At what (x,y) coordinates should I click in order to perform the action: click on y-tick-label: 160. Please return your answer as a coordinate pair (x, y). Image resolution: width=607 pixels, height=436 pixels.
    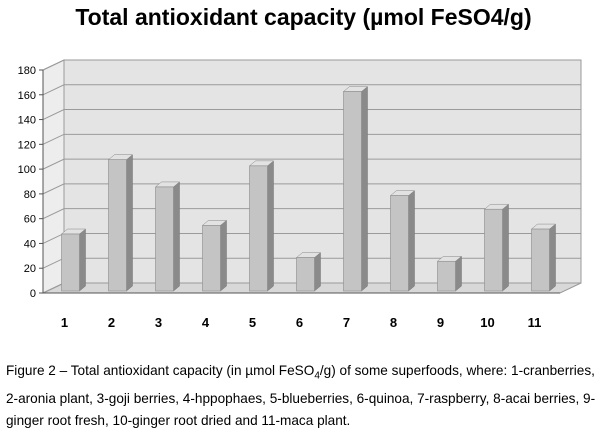
    Looking at the image, I should click on (27, 96).